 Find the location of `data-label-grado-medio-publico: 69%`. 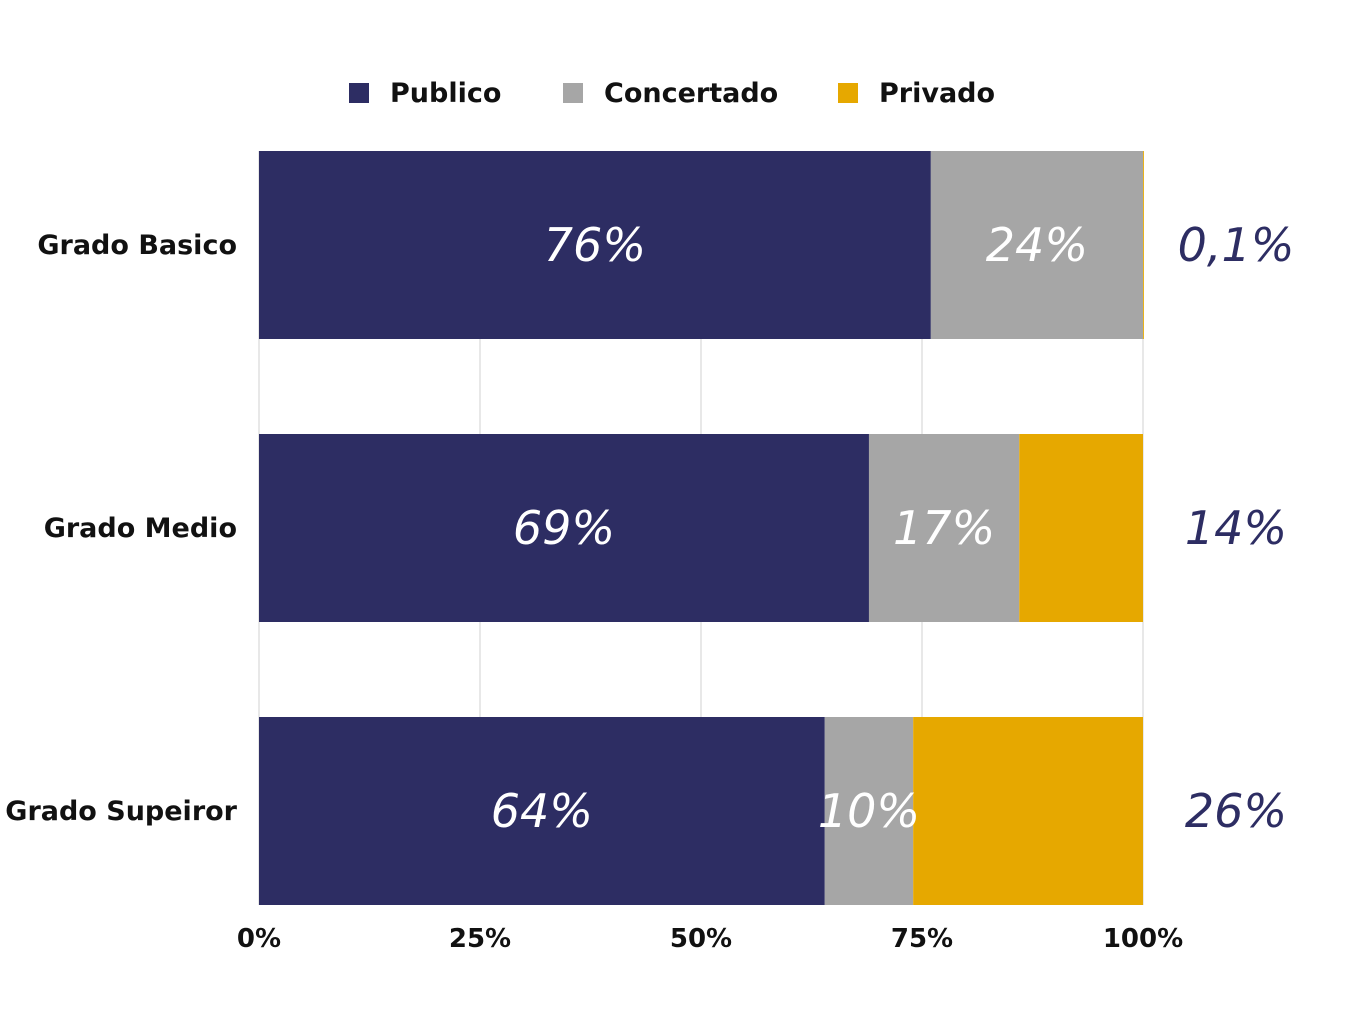

data-label-grado-medio-publico: 69% is located at coordinates (564, 528).